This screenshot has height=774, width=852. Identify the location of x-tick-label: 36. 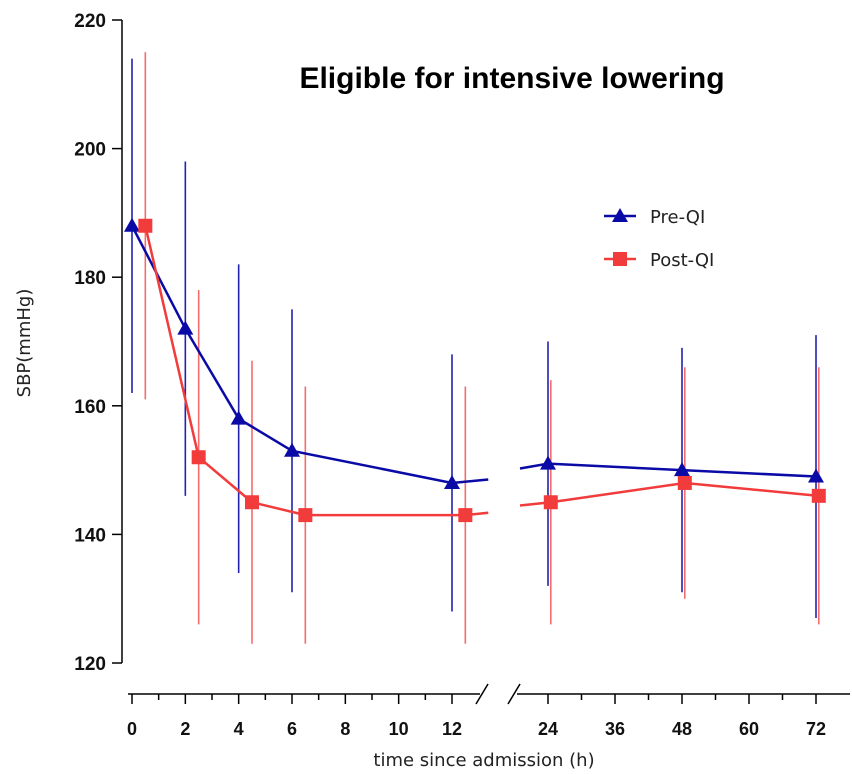
(615, 729).